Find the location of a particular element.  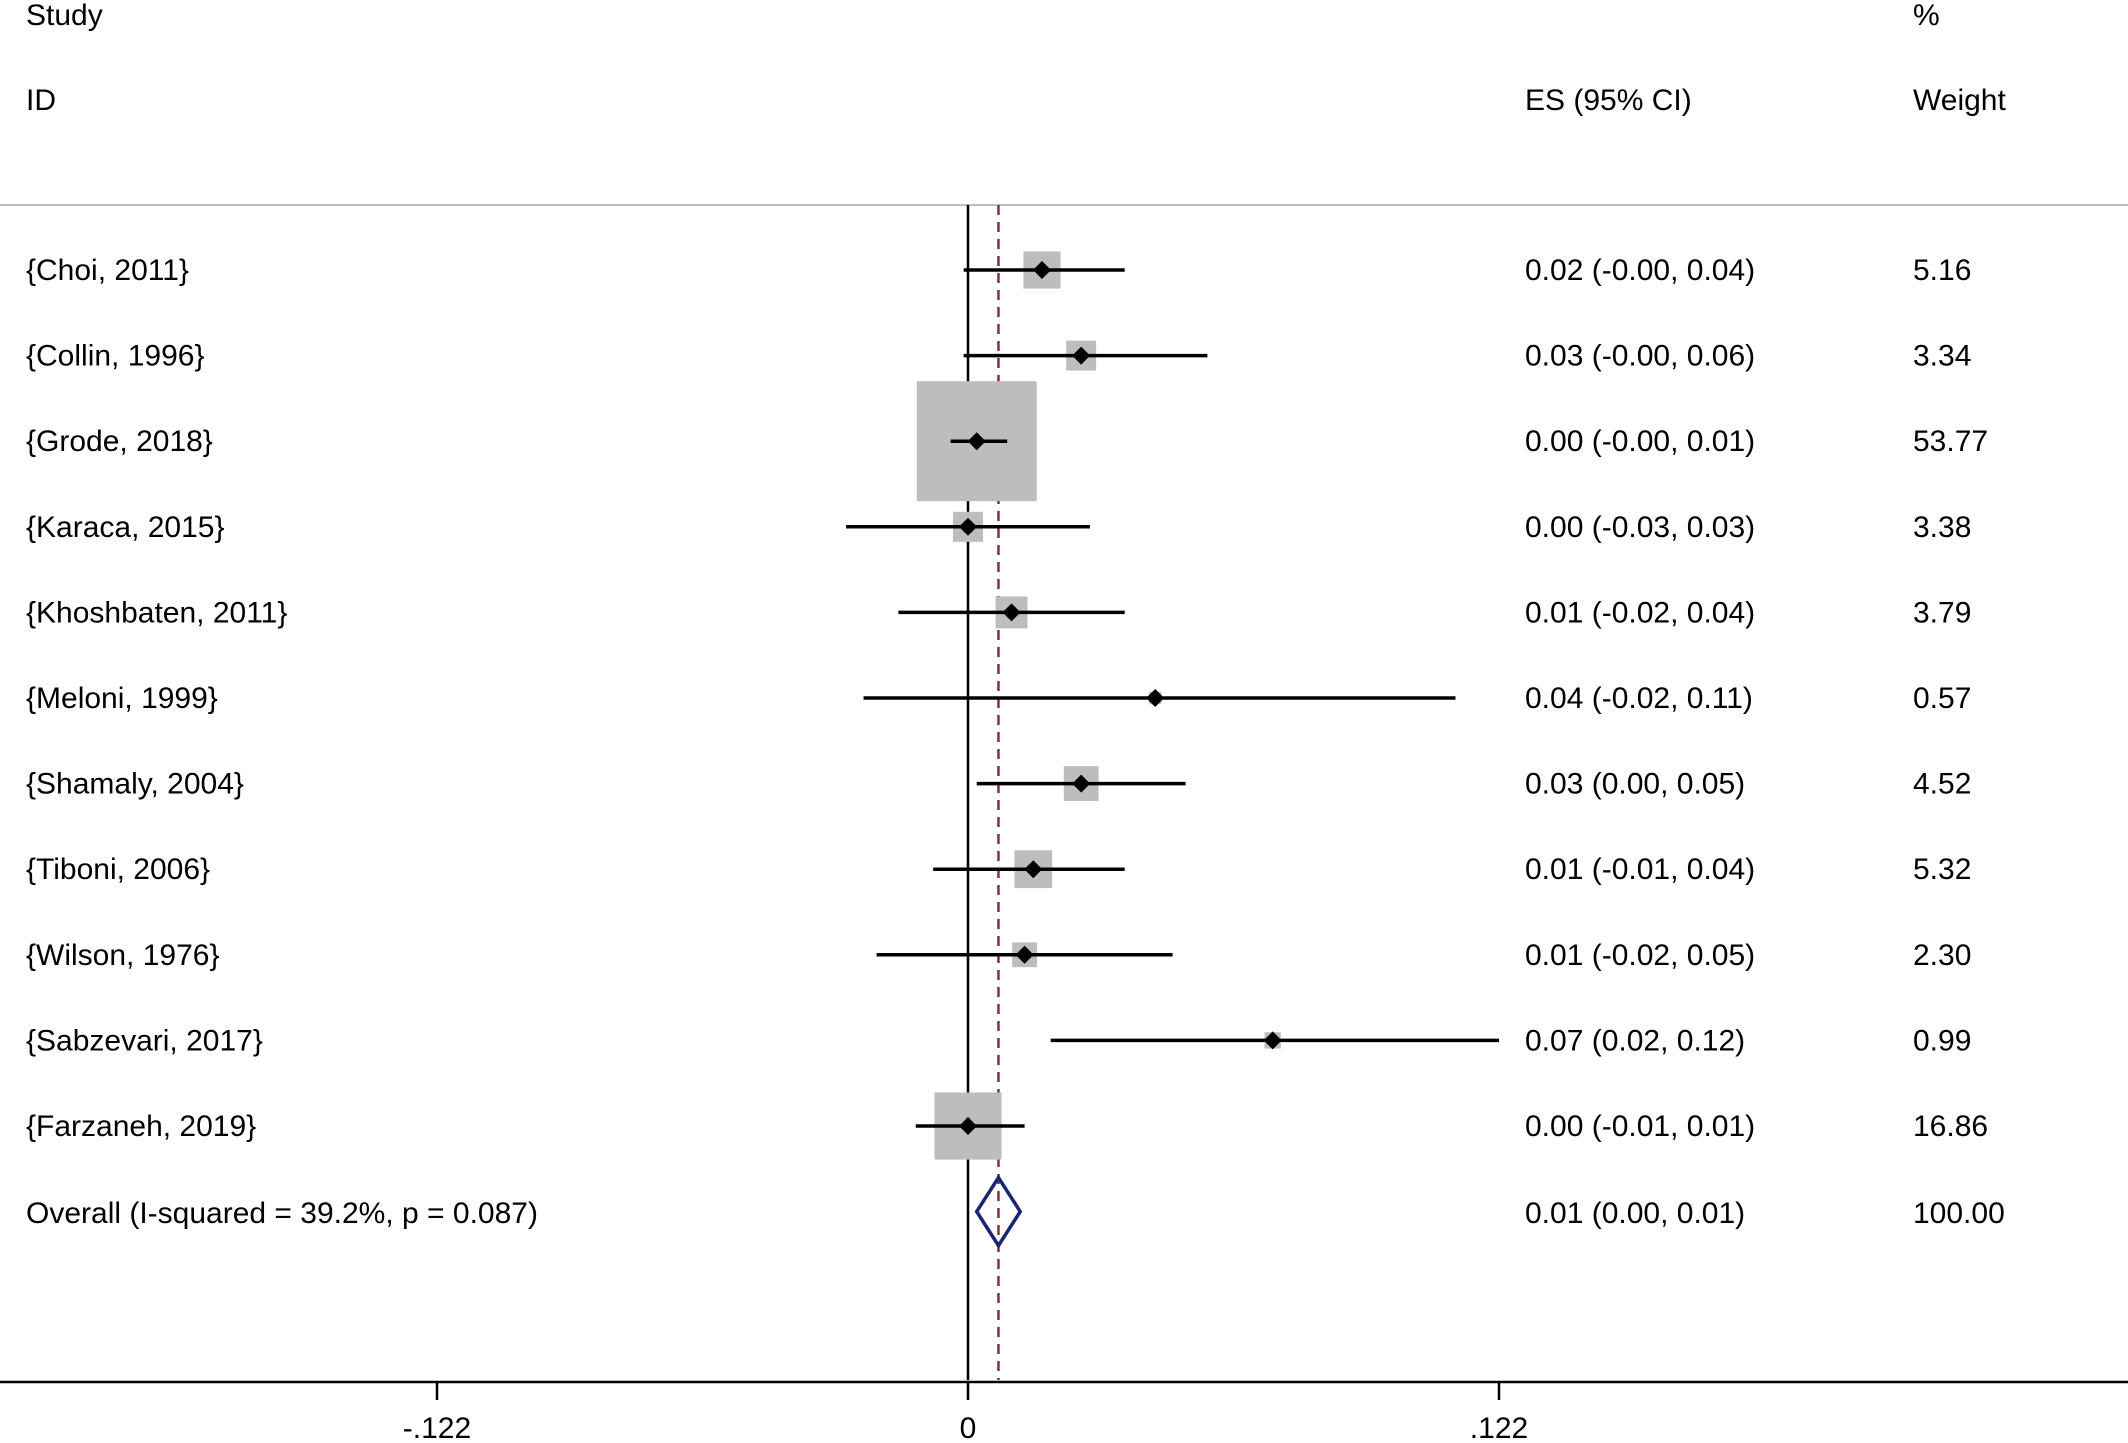

study-row: {Collin, 1996} 0.03 (-0.00, 0.06) 3.34 is located at coordinates (998, 356).